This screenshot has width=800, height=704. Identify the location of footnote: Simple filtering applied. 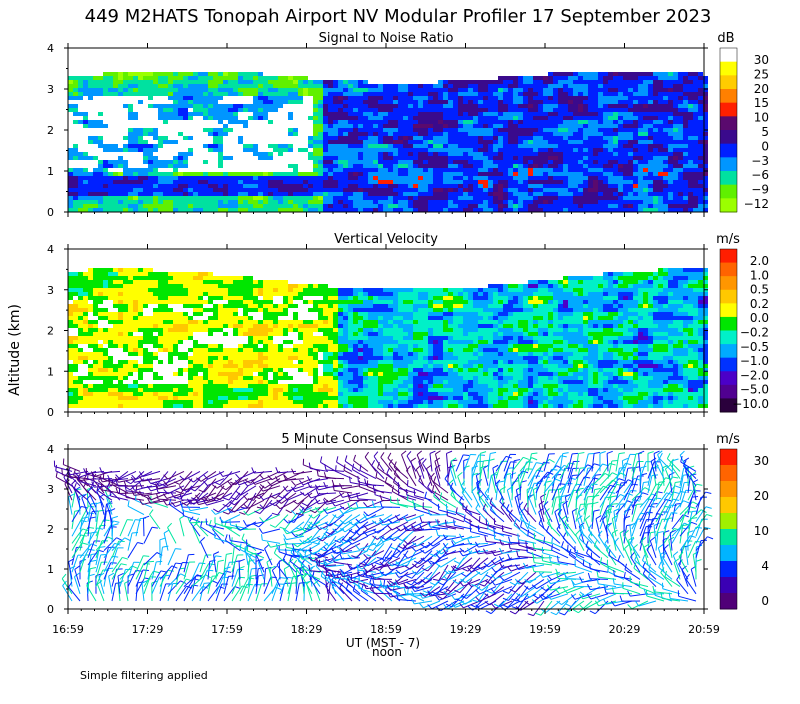
(144, 675).